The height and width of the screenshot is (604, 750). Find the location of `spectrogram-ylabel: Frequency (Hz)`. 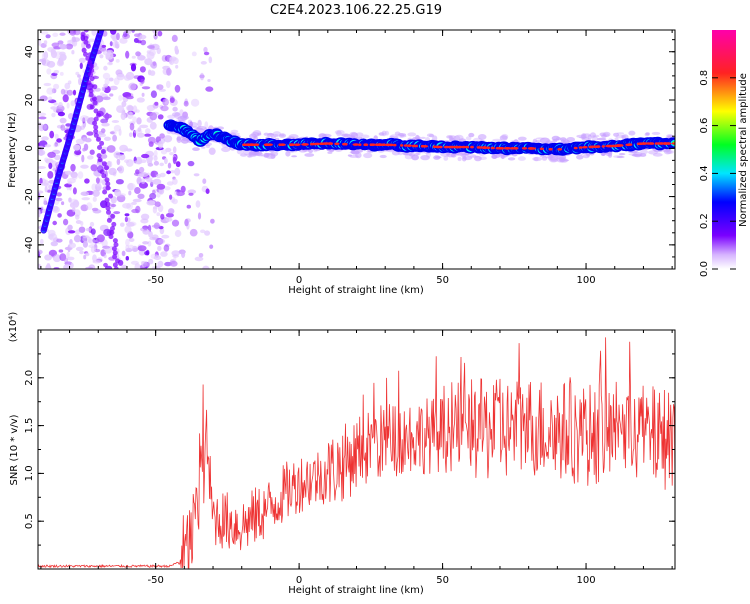

spectrogram-ylabel: Frequency (Hz) is located at coordinates (12, 150).